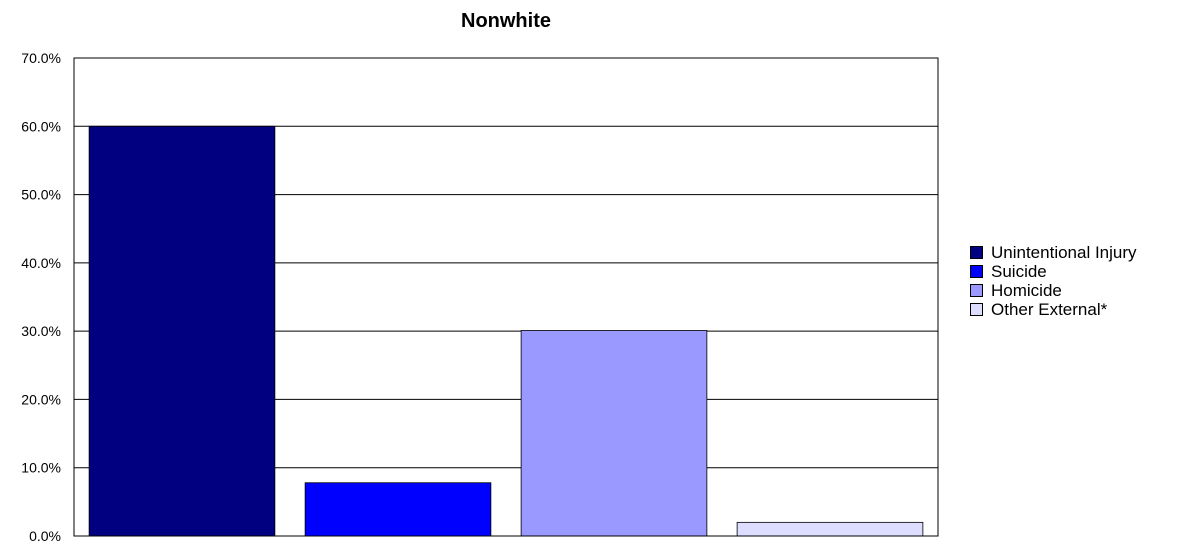 The width and height of the screenshot is (1200, 546). Describe the element at coordinates (41, 58) in the screenshot. I see `y-tick-label: 70.0%` at that location.